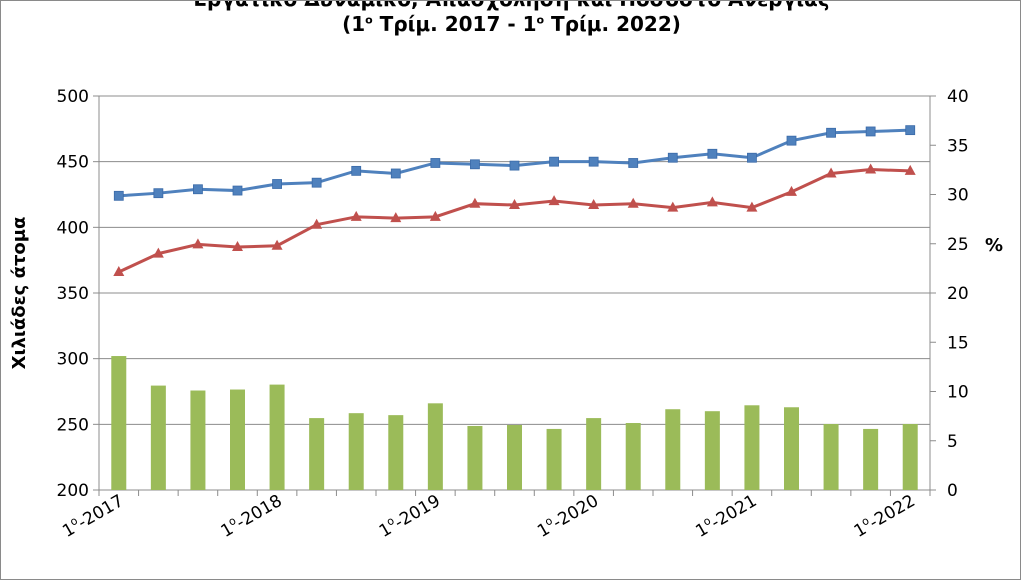 The width and height of the screenshot is (1021, 580). I want to click on y-tick-label-400: 400, so click(73, 228).